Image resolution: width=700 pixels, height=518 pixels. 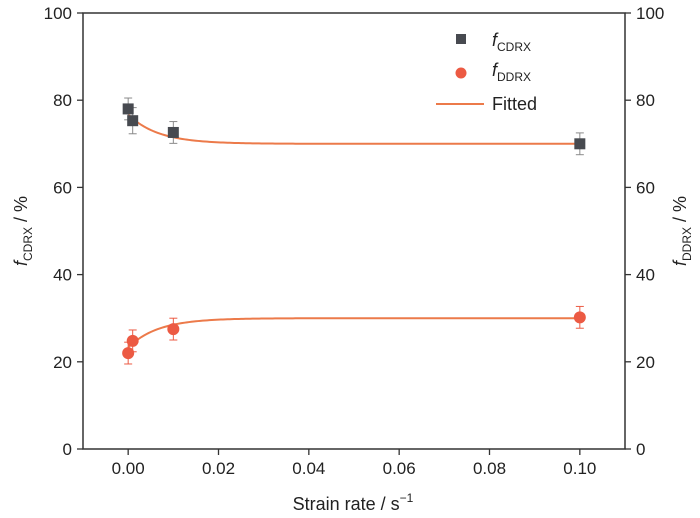 What do you see at coordinates (489, 468) in the screenshot?
I see `x-tick-label: 0.08` at bounding box center [489, 468].